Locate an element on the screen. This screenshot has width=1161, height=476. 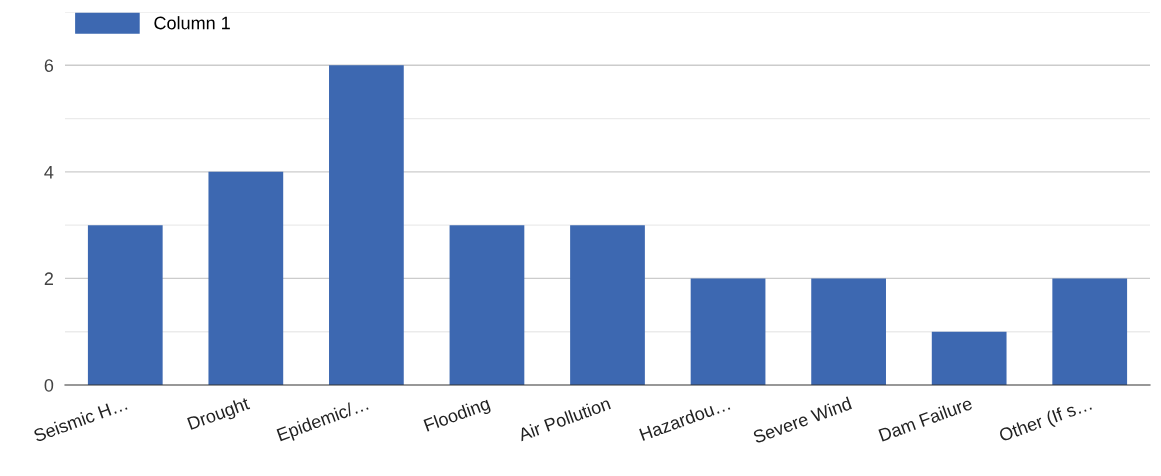
x-tick-label: Dam Failure is located at coordinates (925, 419).